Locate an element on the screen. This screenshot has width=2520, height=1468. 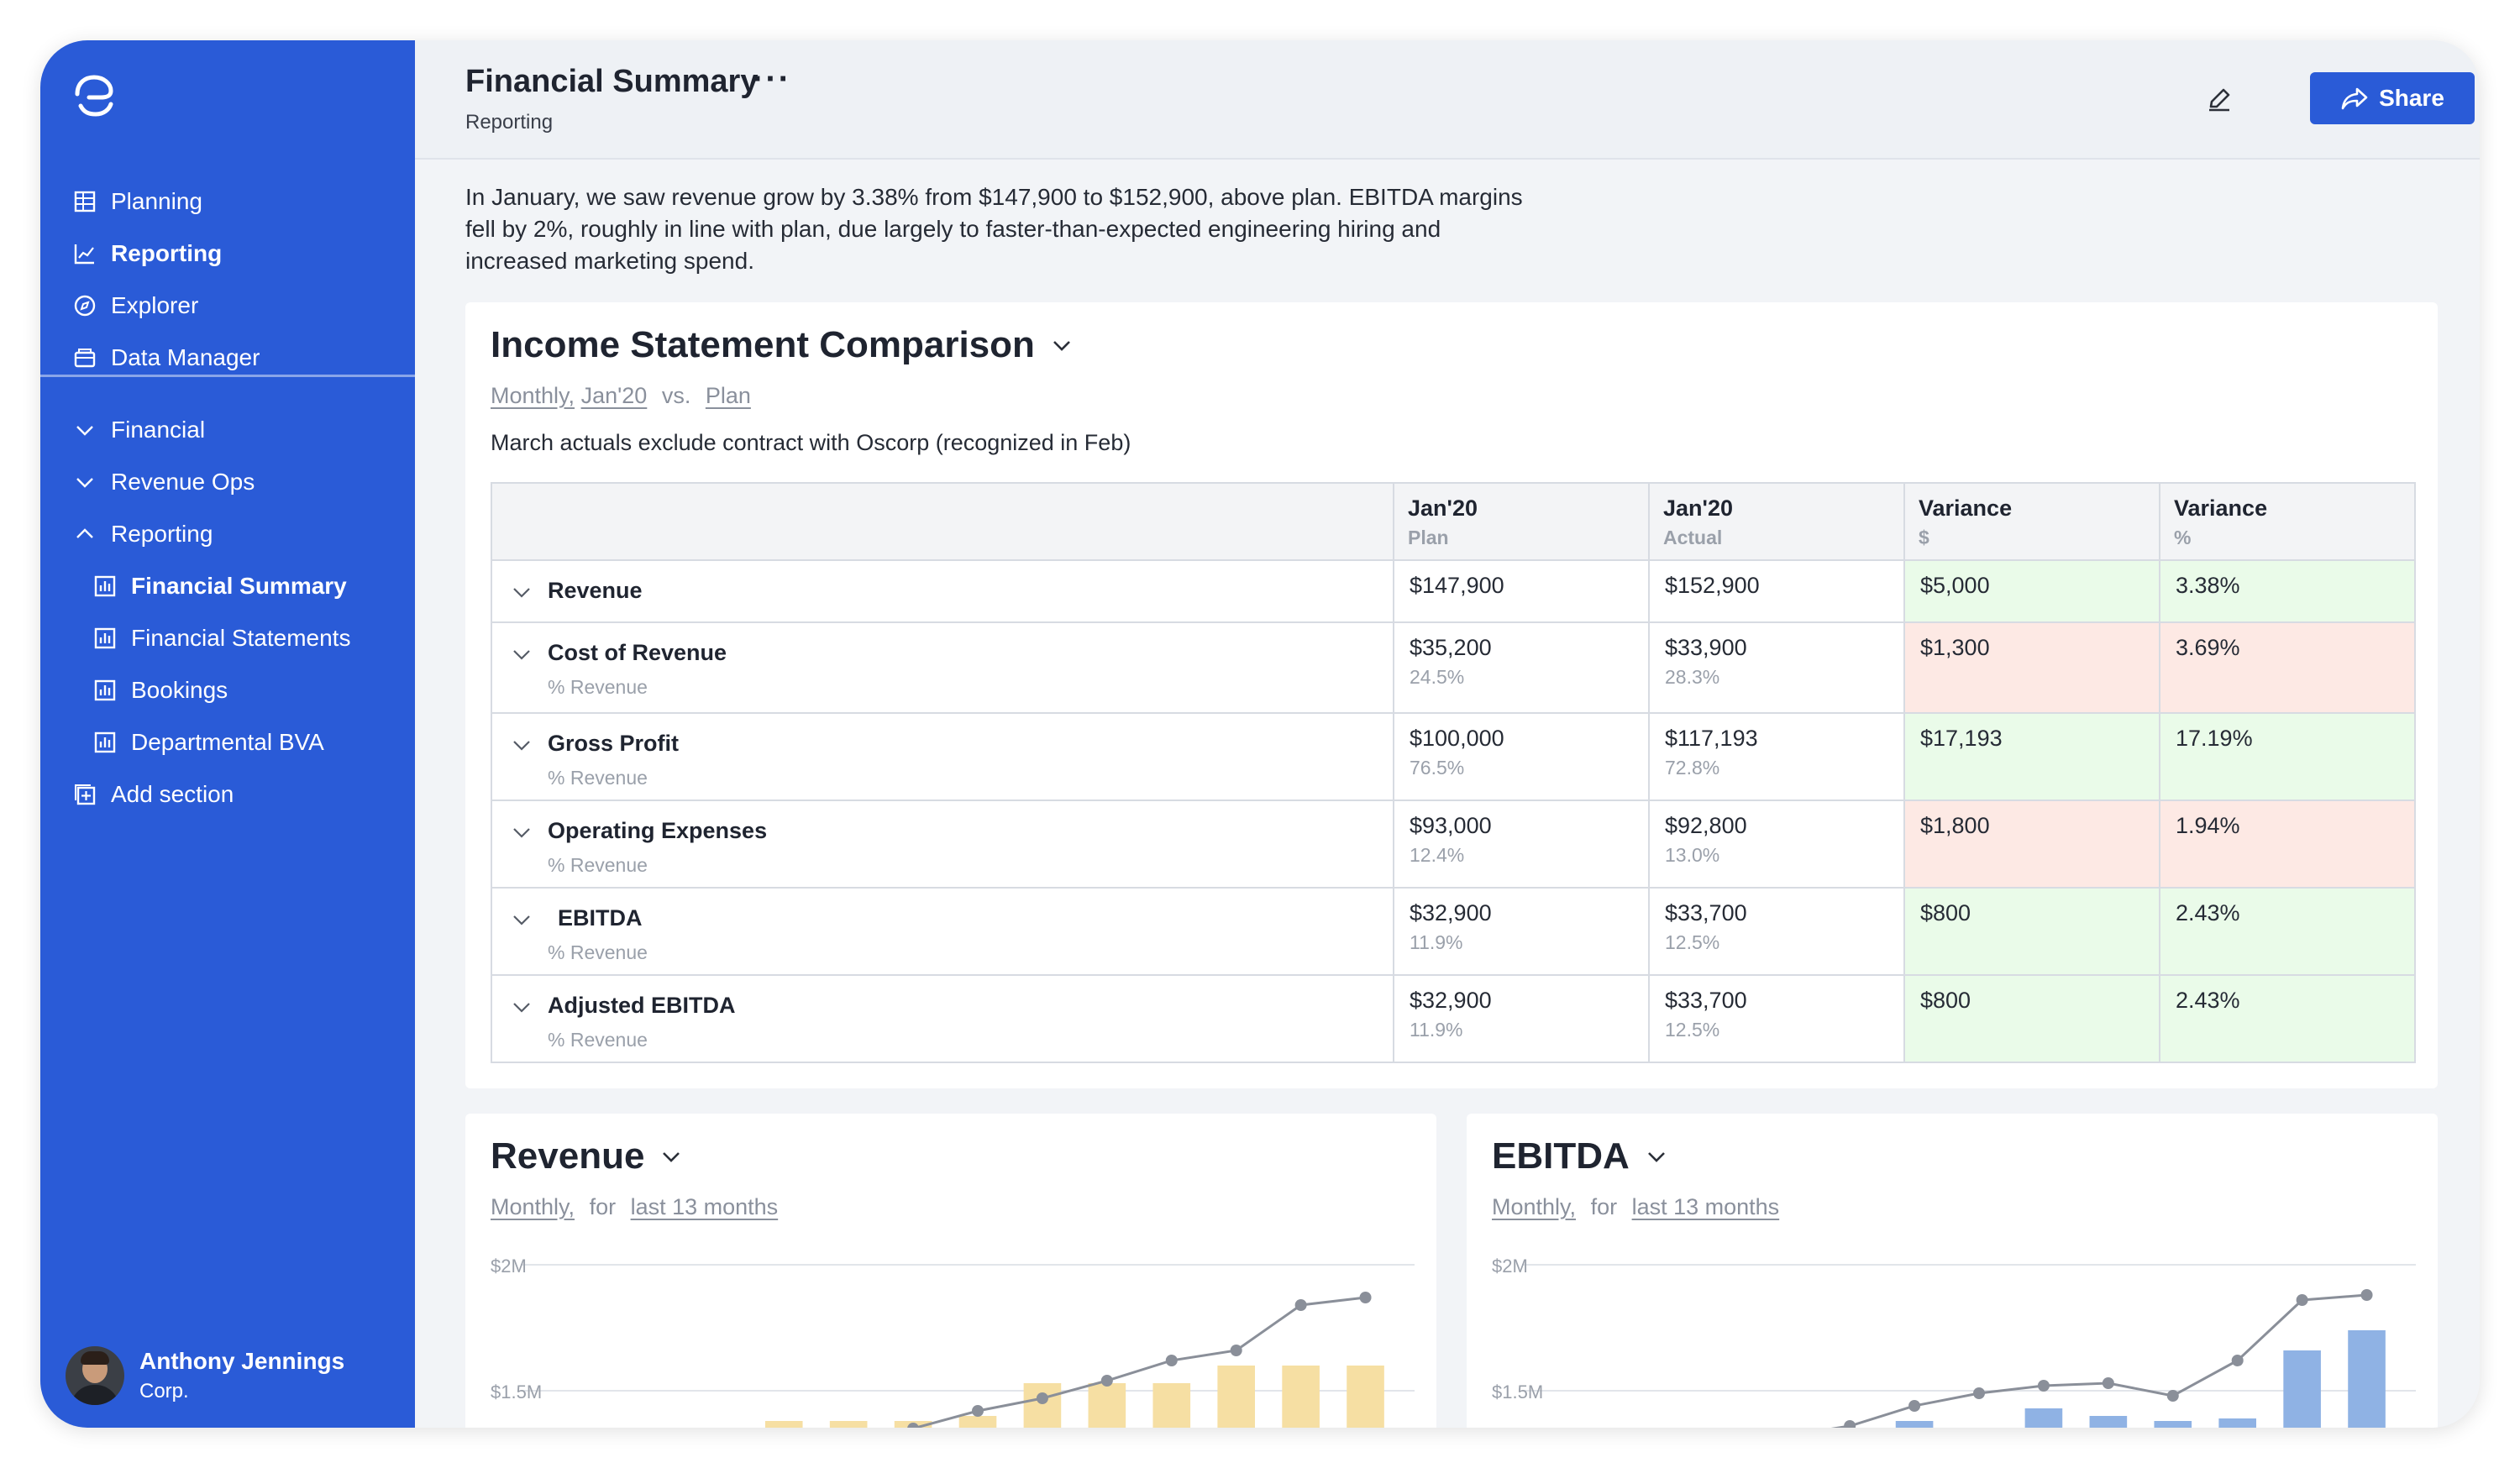
app-logo-icon is located at coordinates (94, 95).